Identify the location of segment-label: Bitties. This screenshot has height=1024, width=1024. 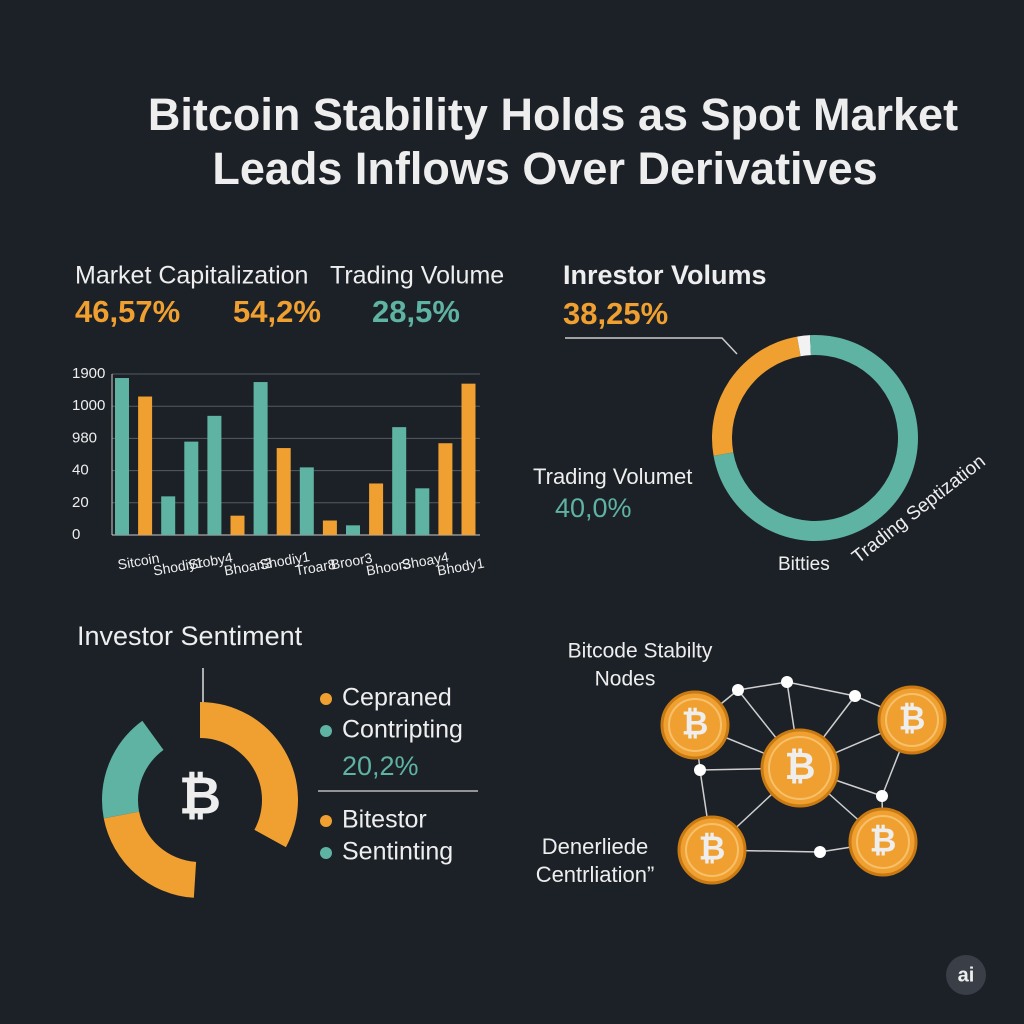
(804, 564).